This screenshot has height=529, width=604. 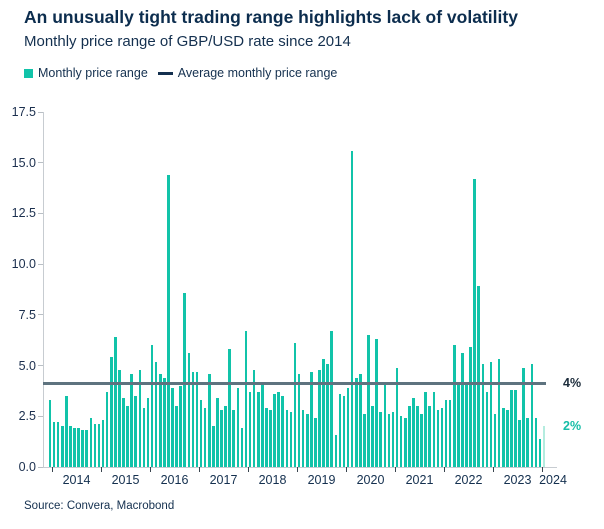 What do you see at coordinates (572, 383) in the screenshot?
I see `average-value-annotation: 4%` at bounding box center [572, 383].